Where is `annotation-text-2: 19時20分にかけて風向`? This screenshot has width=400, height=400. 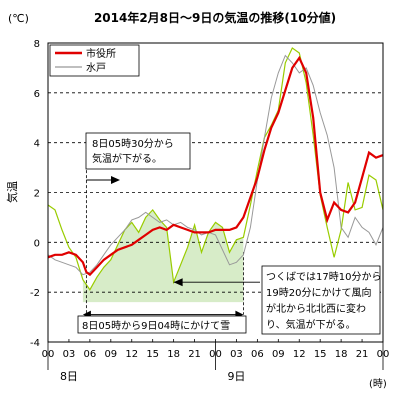
annotation-text-2: 19時20分にかけて風向 is located at coordinates (318, 292).